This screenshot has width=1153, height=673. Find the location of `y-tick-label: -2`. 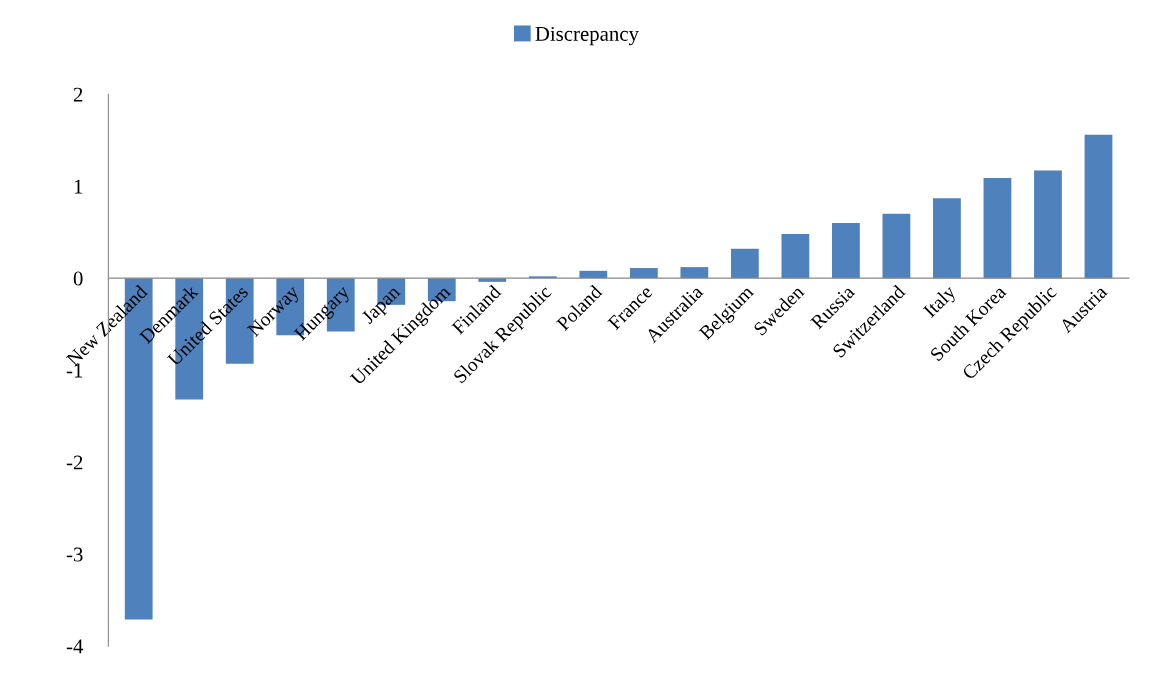

y-tick-label: -2 is located at coordinates (74, 462).